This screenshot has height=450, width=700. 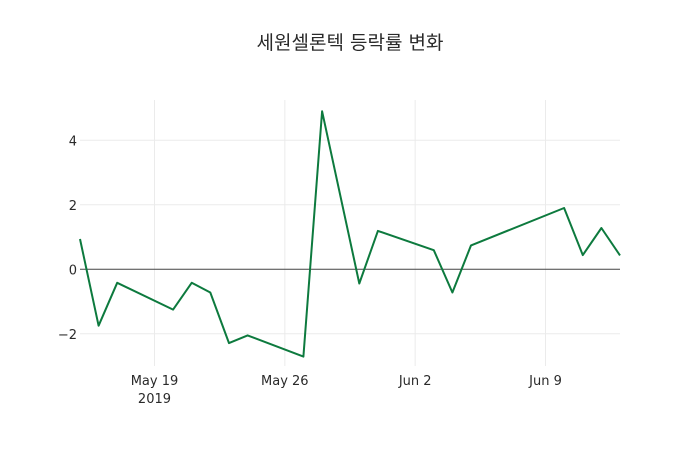 I want to click on x-tick-year-label: 2019, so click(x=154, y=399).